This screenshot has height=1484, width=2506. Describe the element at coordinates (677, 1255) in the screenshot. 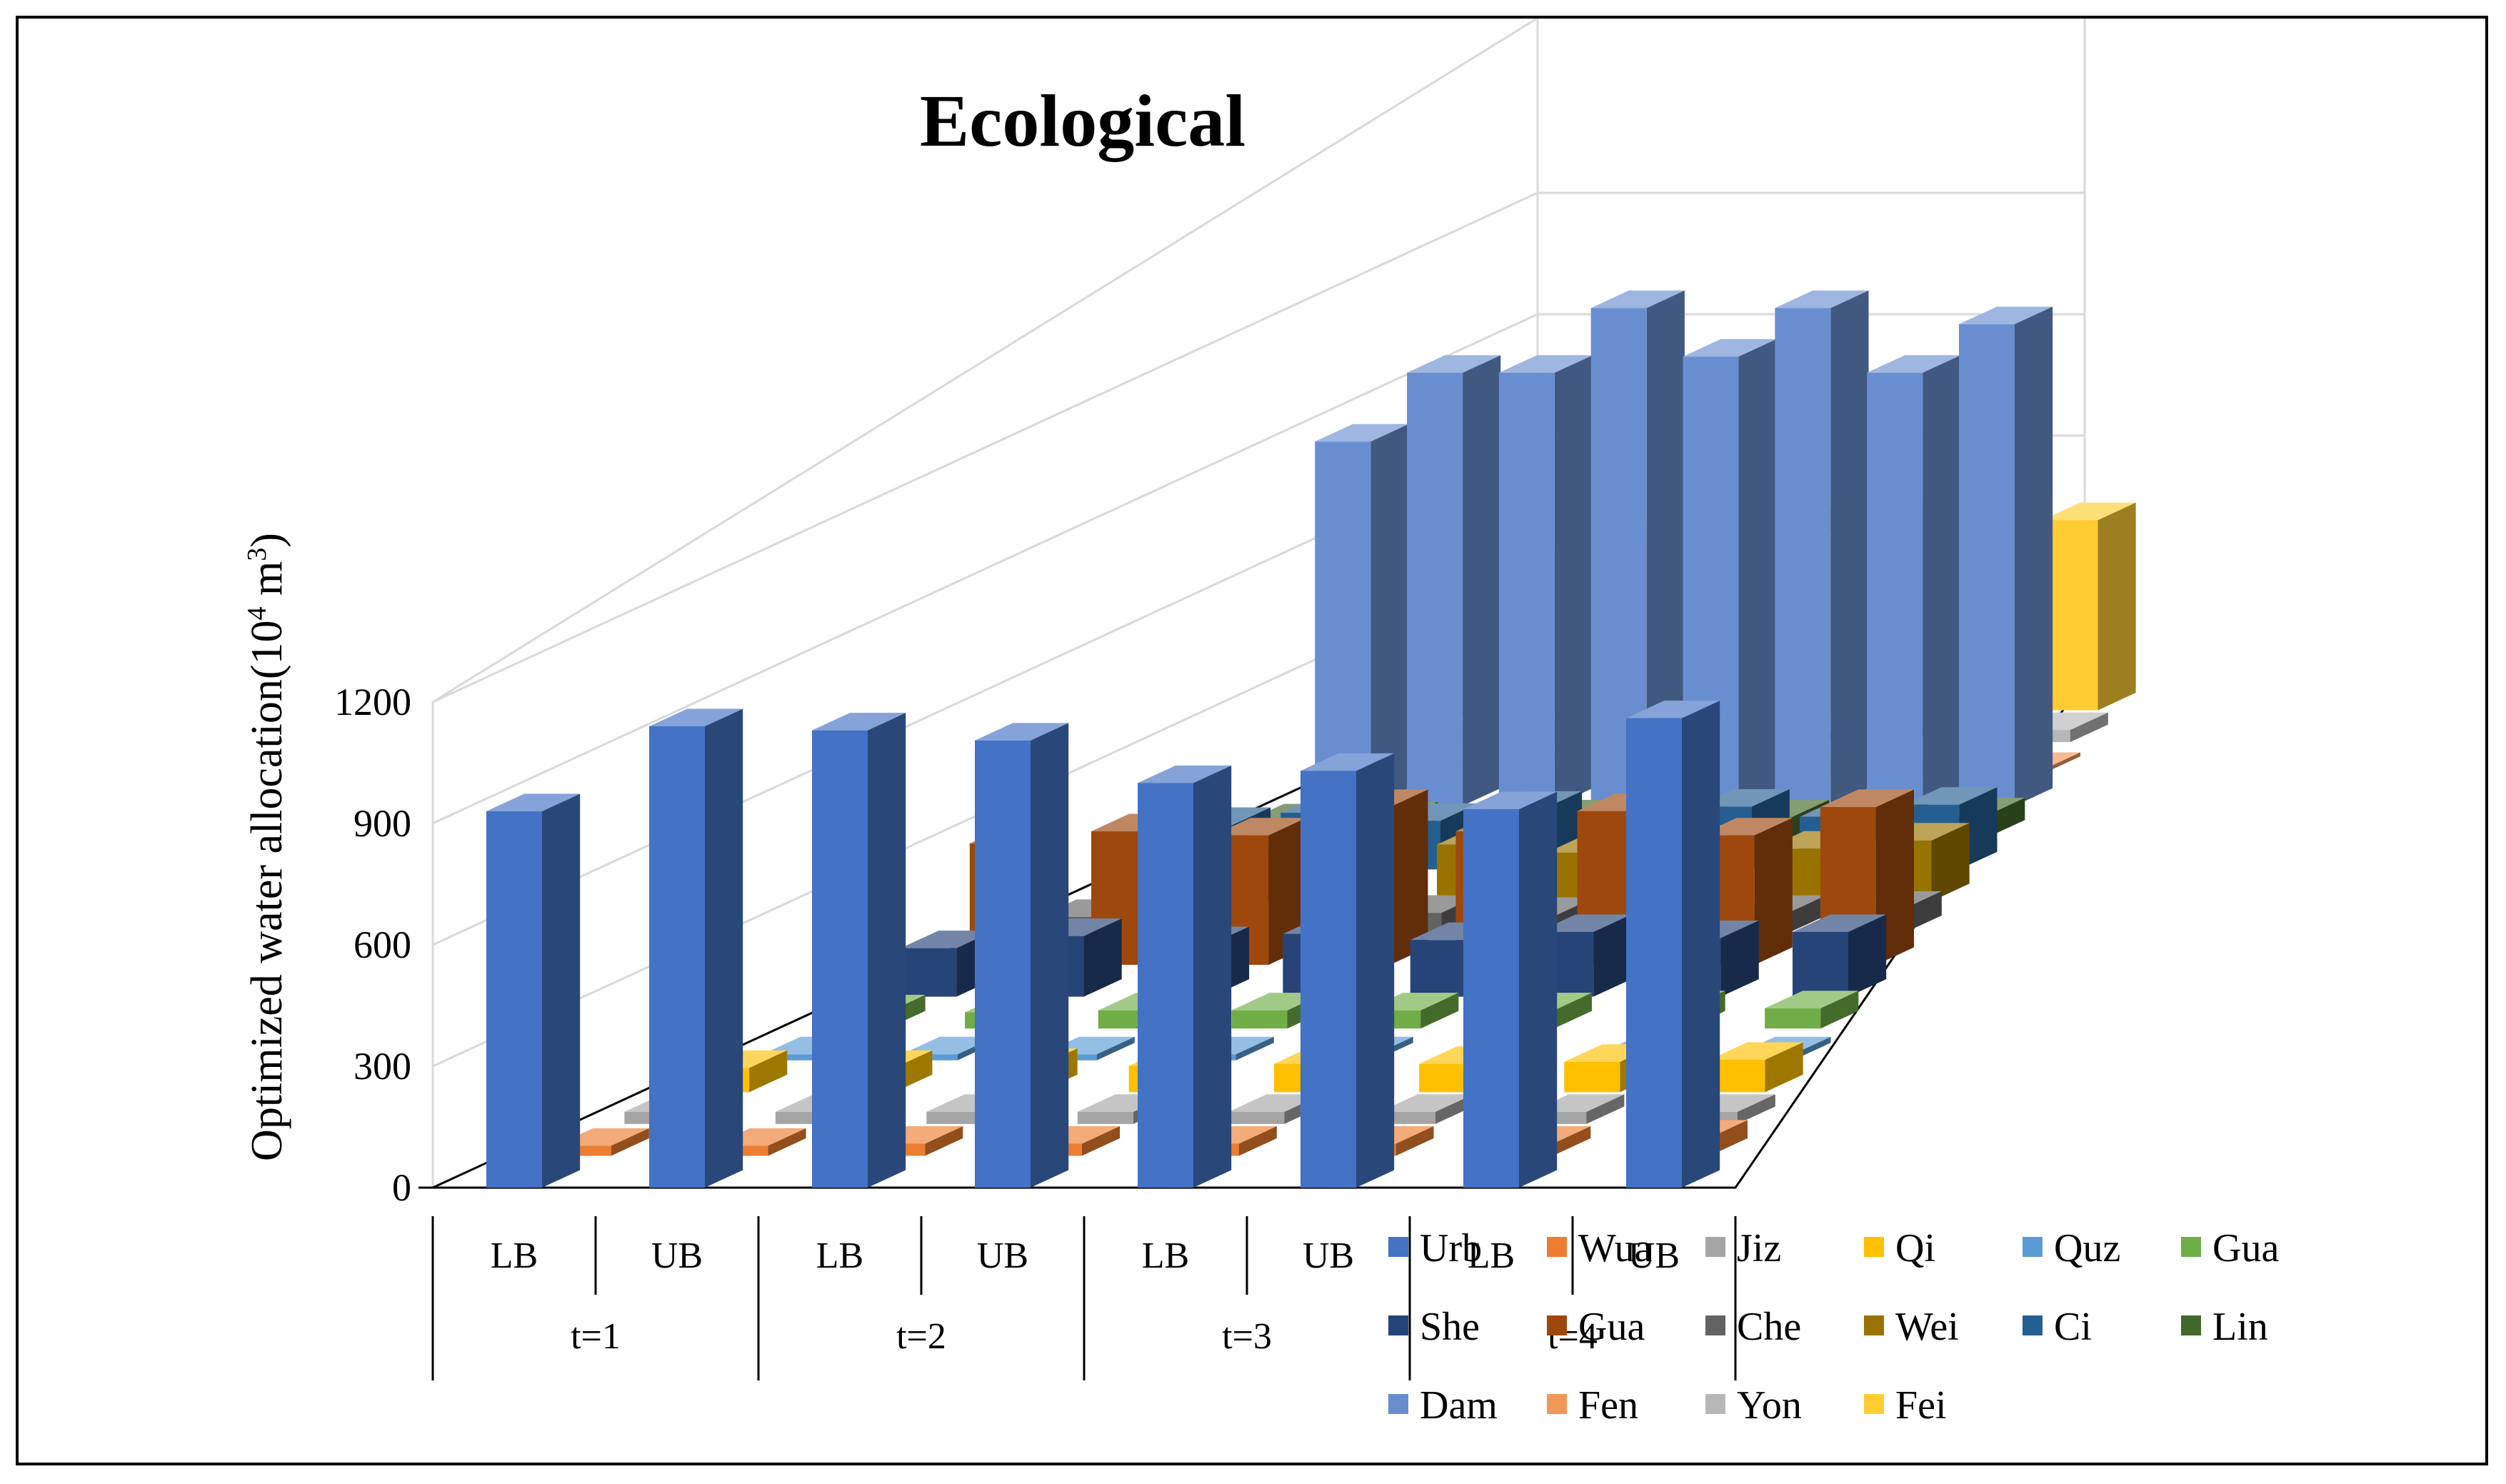

I see `bound-label: UB` at that location.